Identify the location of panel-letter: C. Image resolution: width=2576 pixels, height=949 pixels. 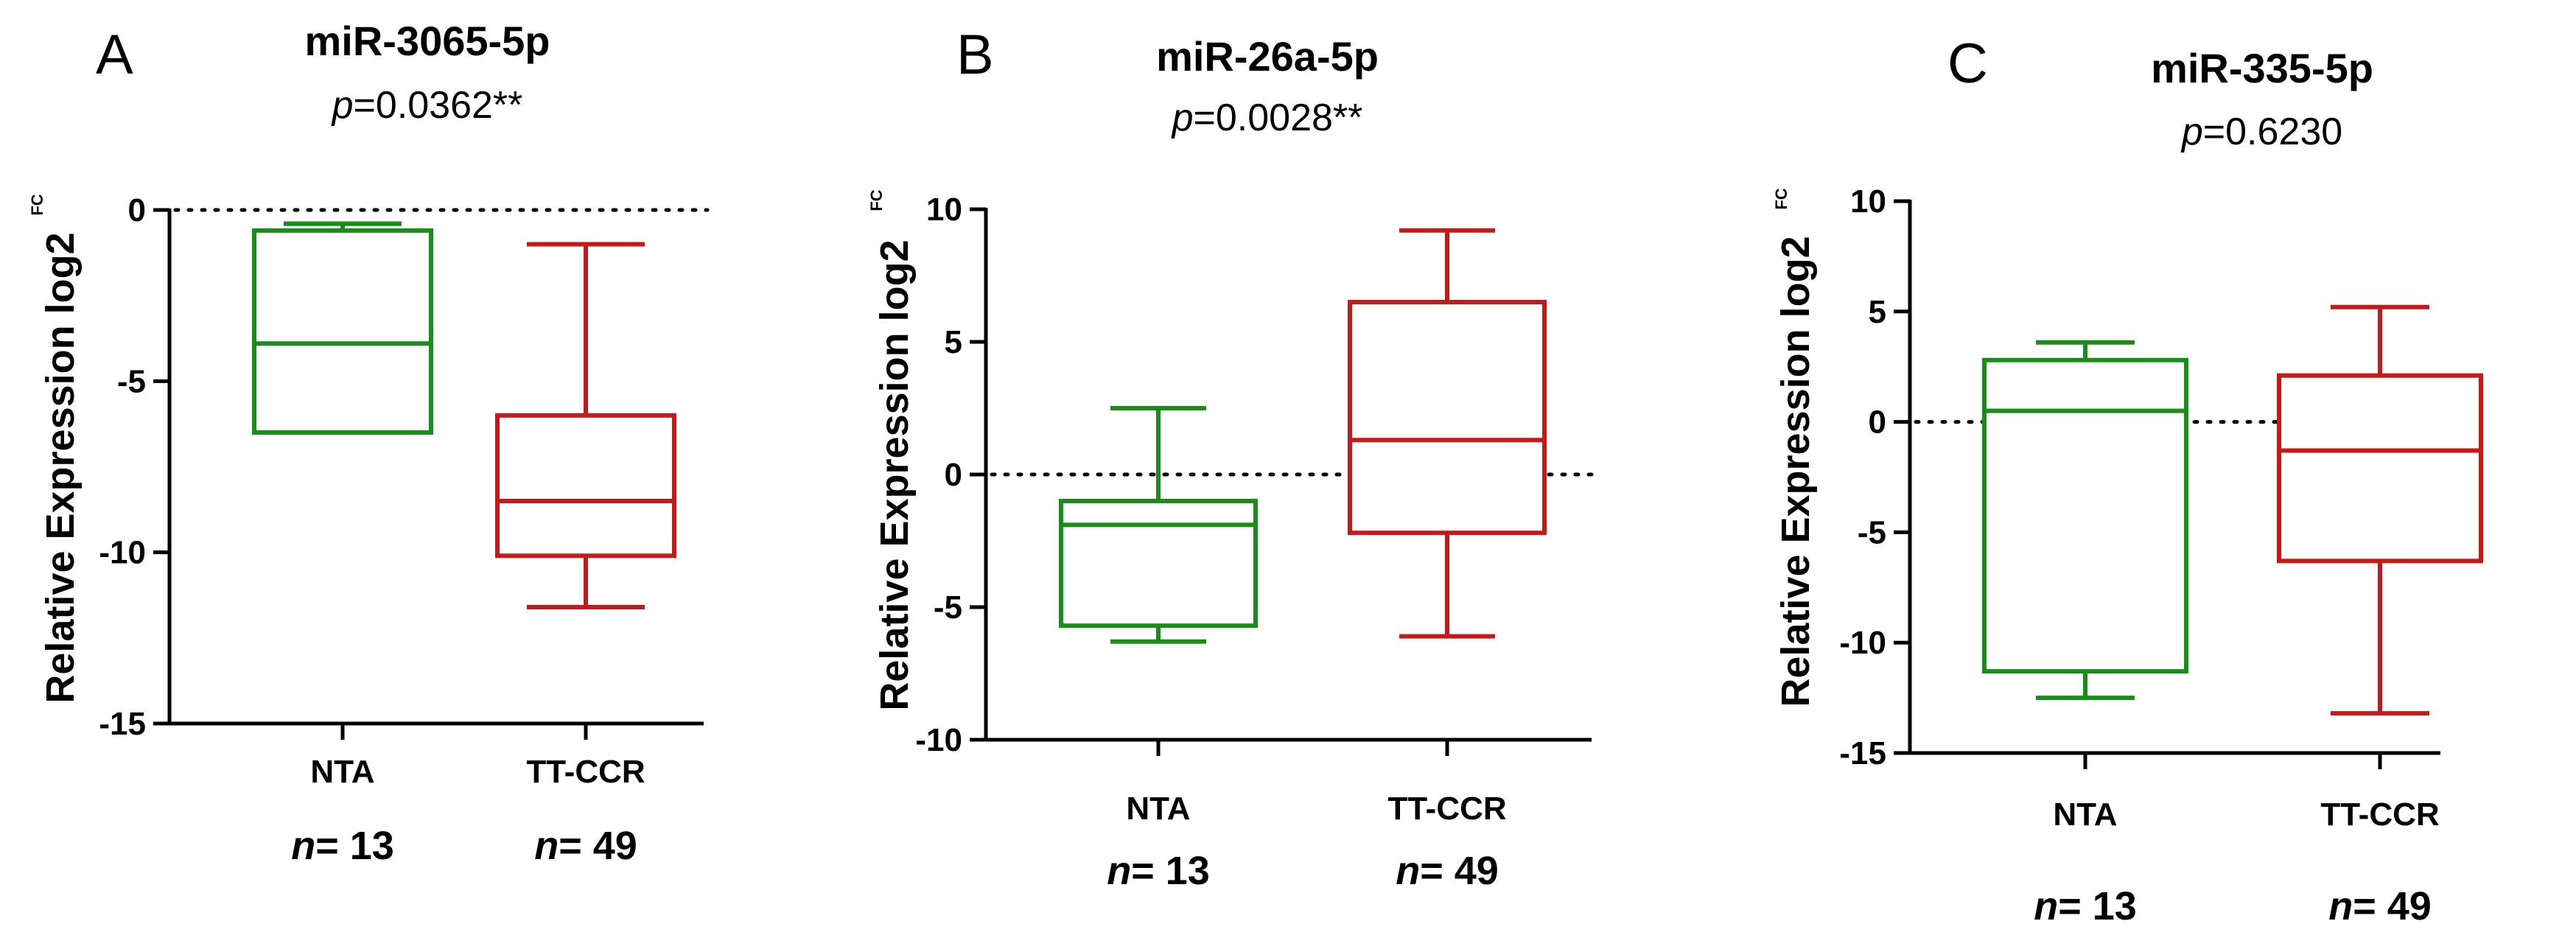
(1967, 63).